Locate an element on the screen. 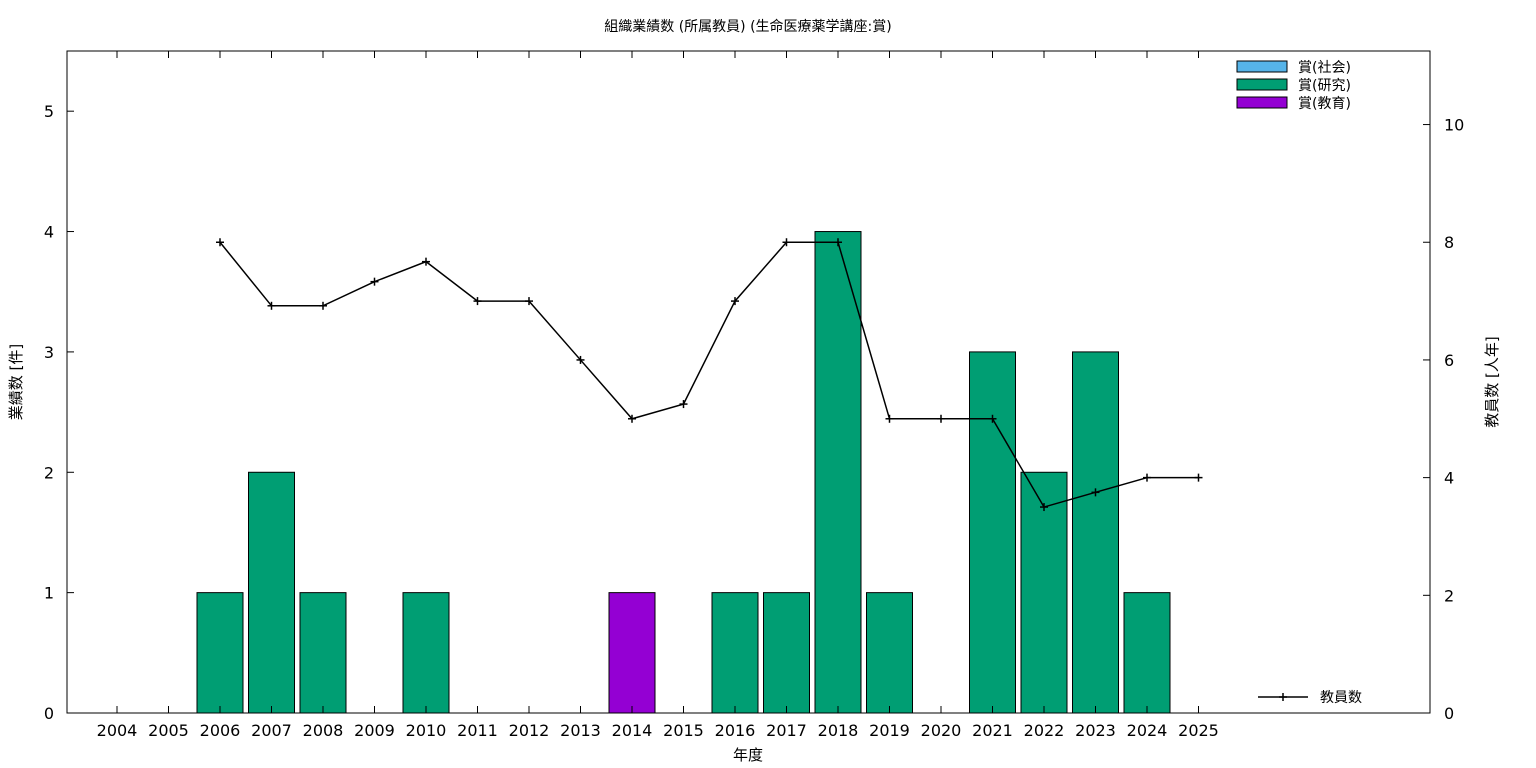  bar-2018 is located at coordinates (838, 472).